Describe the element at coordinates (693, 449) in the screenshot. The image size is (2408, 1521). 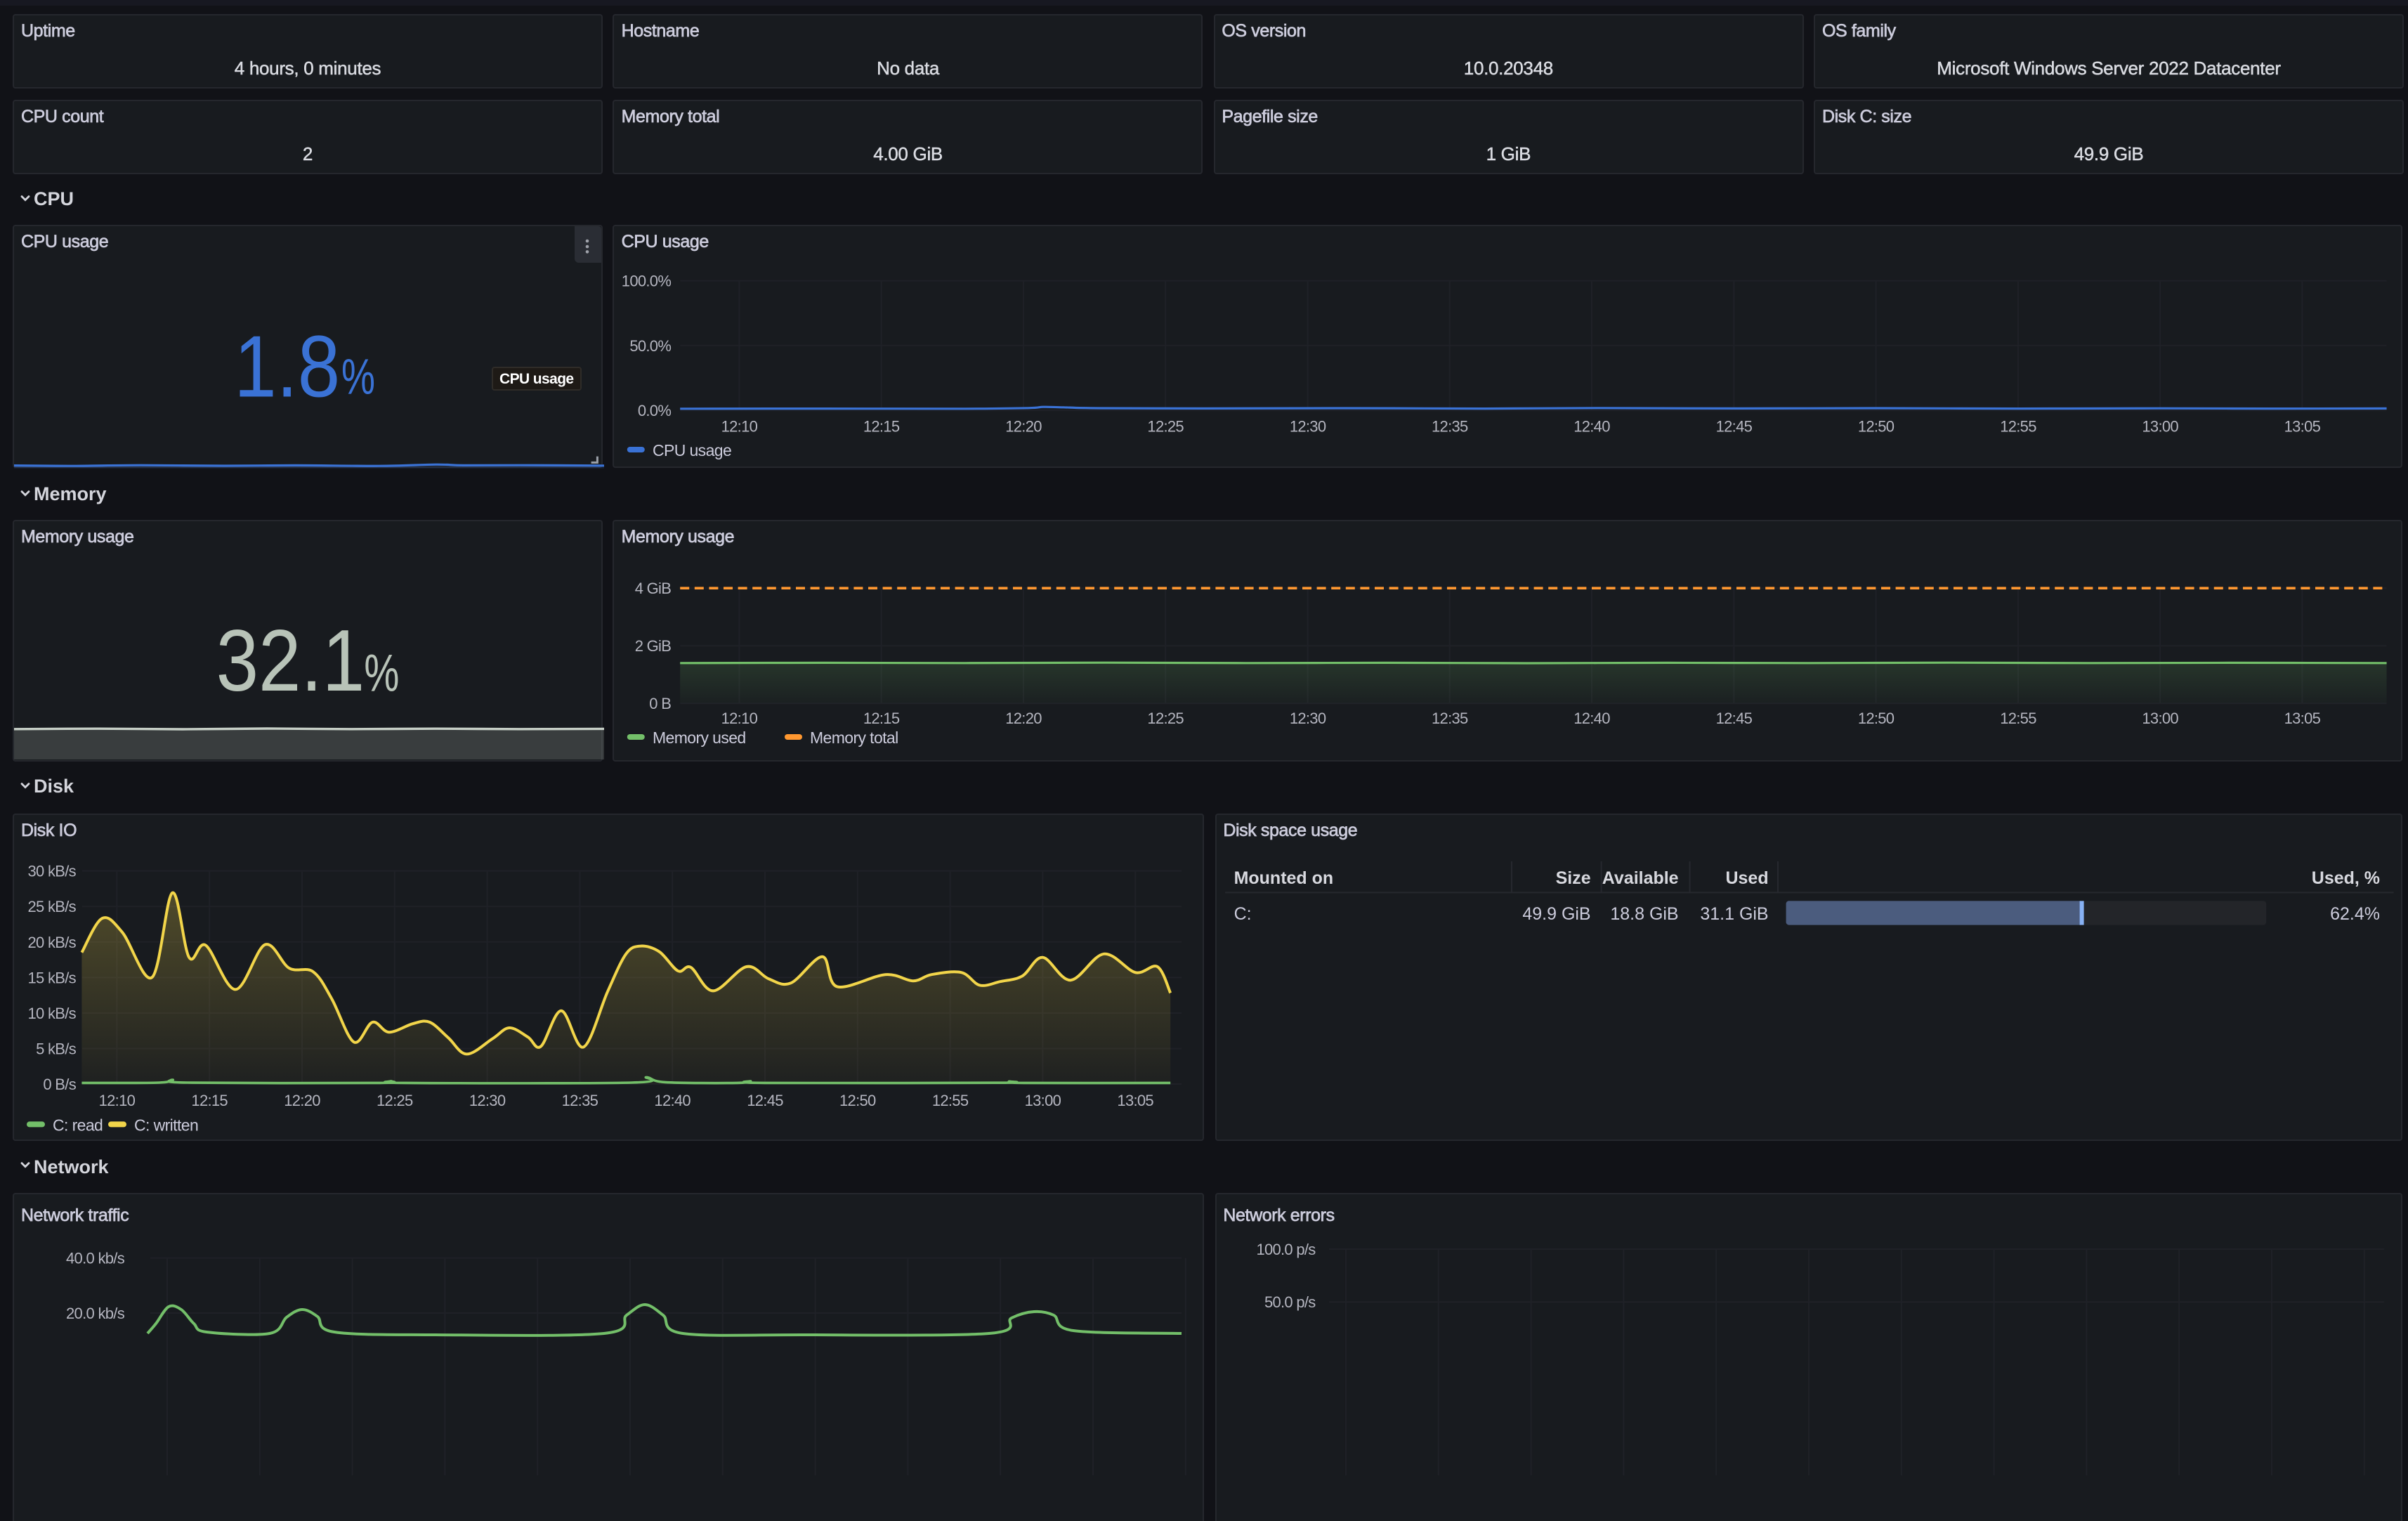
I see `svg-text: CPU usage` at that location.